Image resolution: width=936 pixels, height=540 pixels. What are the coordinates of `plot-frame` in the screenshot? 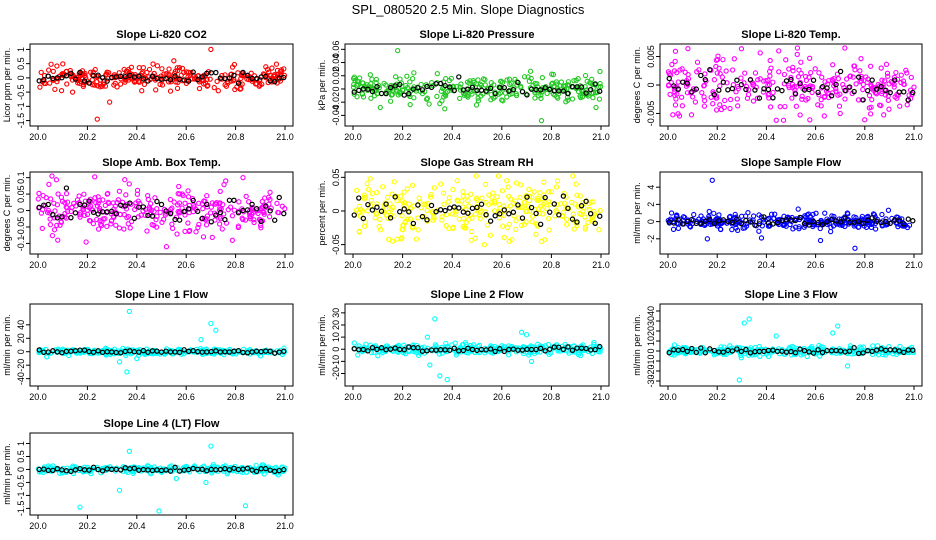 It's located at (477, 85).